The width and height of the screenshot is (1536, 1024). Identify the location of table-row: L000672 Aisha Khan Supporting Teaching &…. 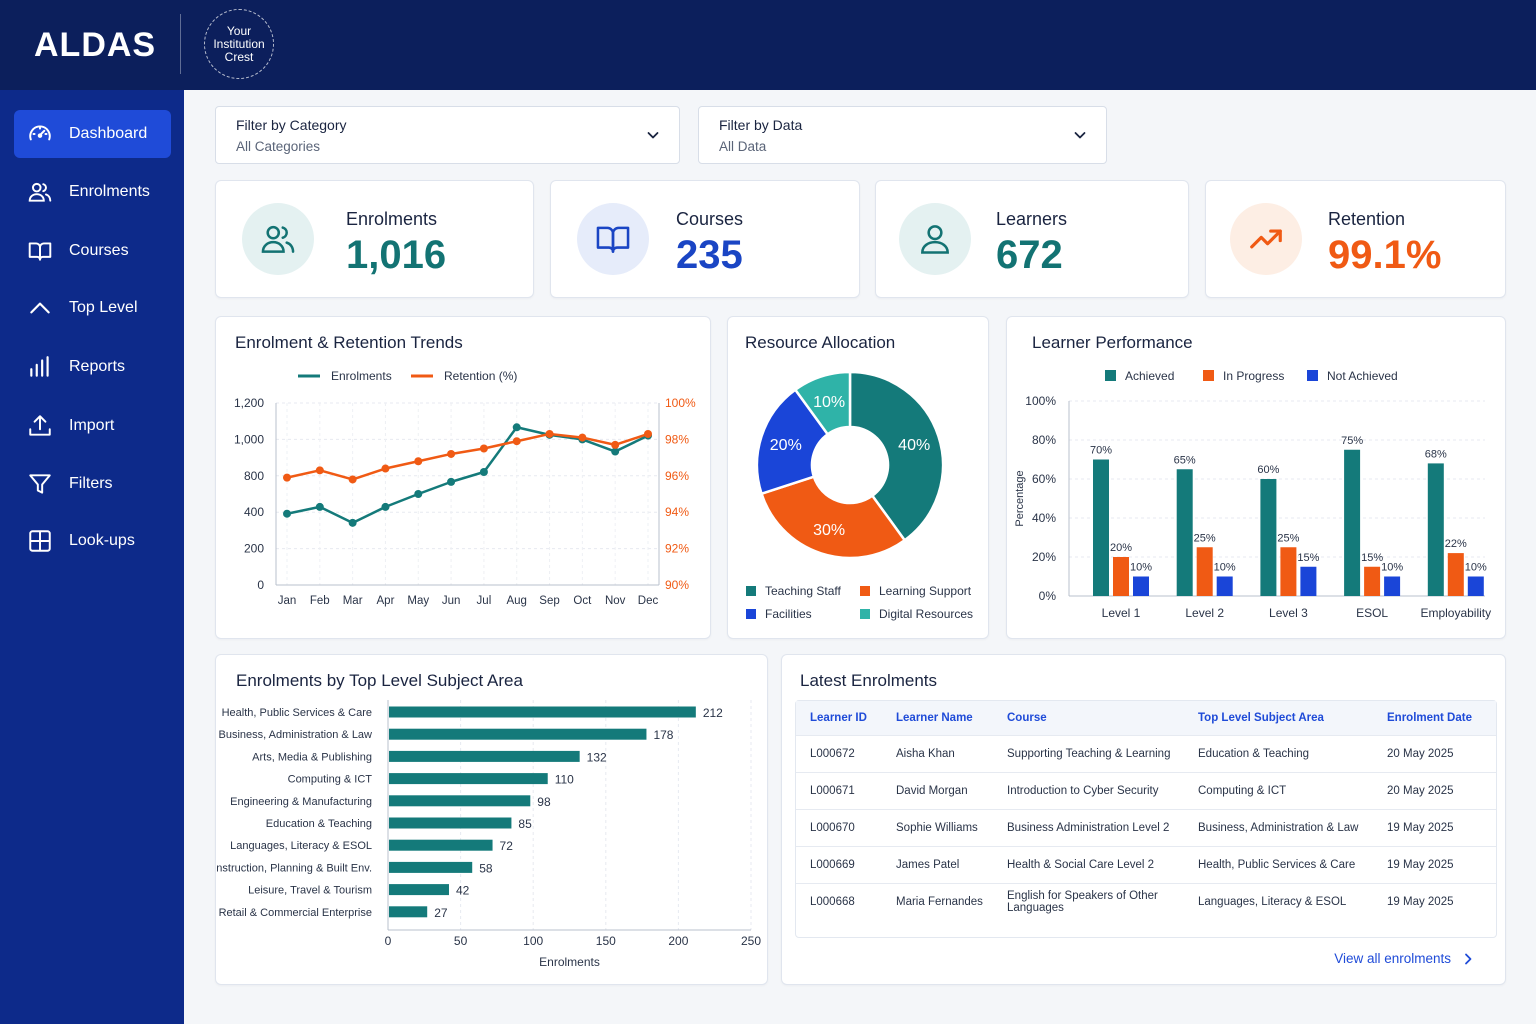
(1146, 753).